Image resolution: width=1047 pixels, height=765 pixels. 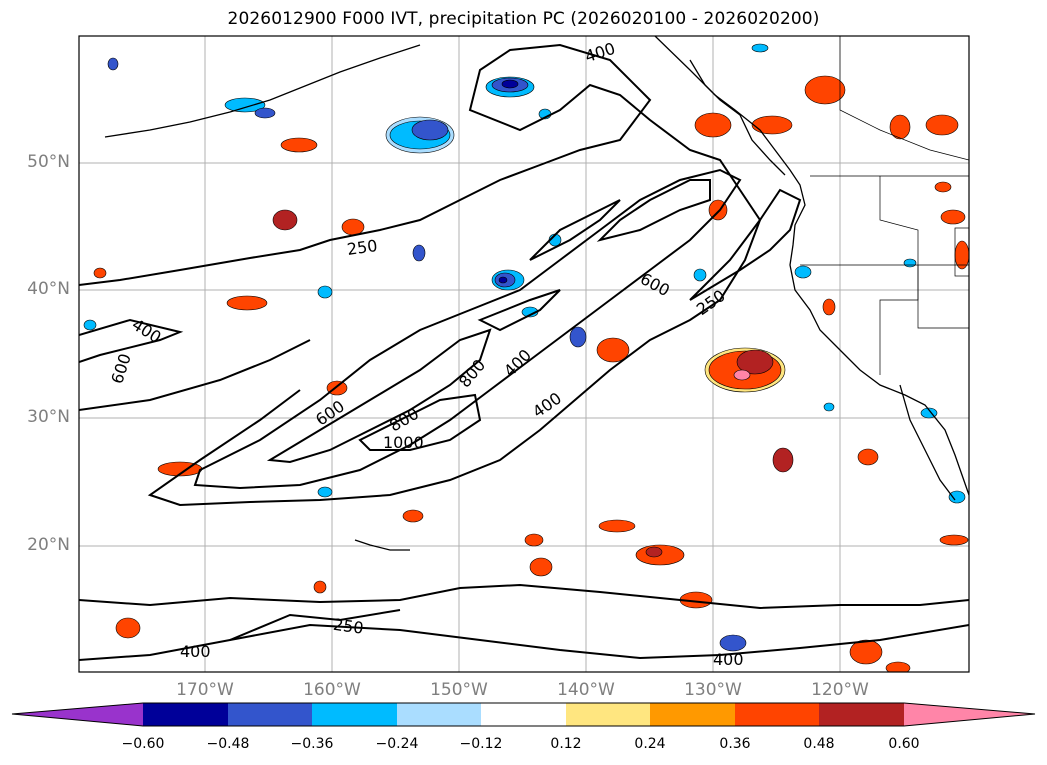 What do you see at coordinates (312, 744) in the screenshot?
I see `colorbar-tick: −0.36` at bounding box center [312, 744].